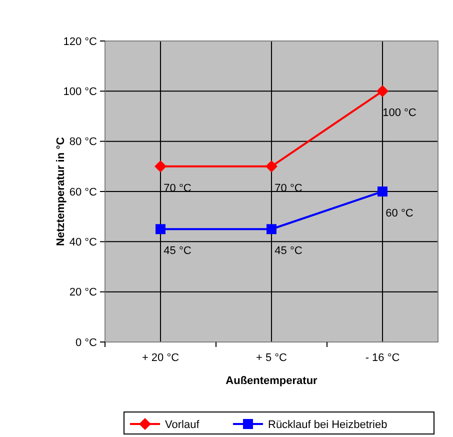  What do you see at coordinates (80, 92) in the screenshot?
I see `y-tick-label: 100 °C` at bounding box center [80, 92].